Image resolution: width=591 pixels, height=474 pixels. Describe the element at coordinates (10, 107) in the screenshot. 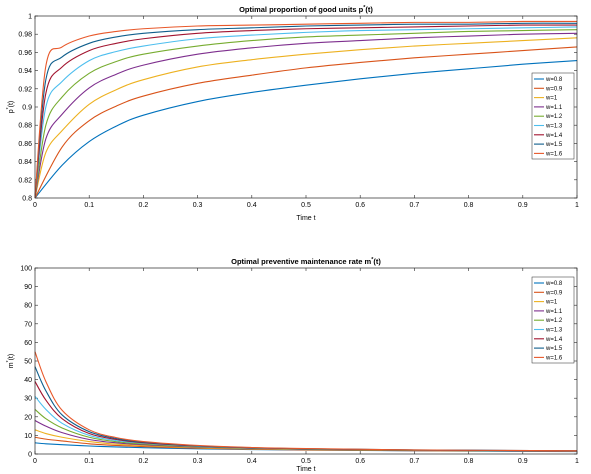

I see `y-axis-label: p*(t)` at that location.